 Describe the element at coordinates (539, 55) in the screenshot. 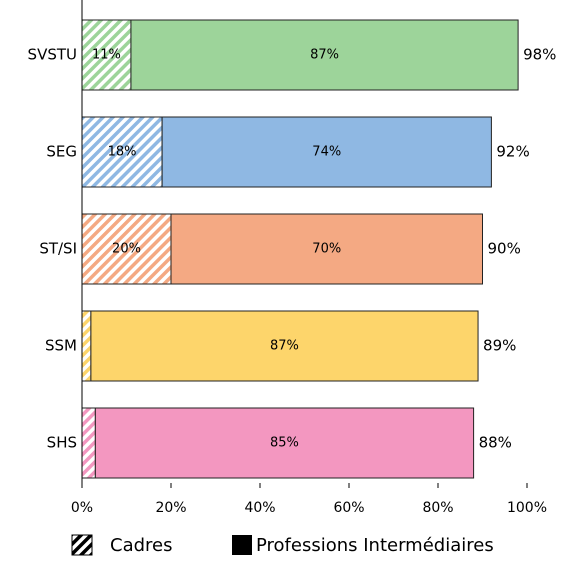

I see `total-label: 98%` at that location.